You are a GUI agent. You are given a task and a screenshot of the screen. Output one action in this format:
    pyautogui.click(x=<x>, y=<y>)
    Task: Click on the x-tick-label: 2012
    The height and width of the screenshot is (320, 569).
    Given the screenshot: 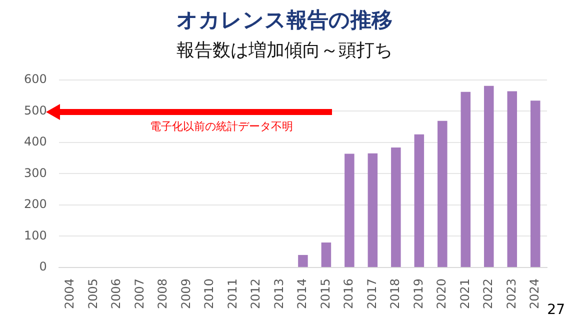 What is the action you would take?
    pyautogui.click(x=255, y=294)
    